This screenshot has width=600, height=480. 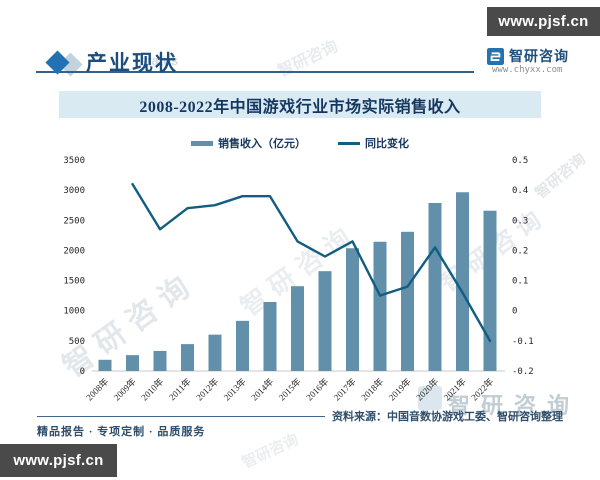 I want to click on right-axis-tick: 0.1, so click(x=520, y=282).